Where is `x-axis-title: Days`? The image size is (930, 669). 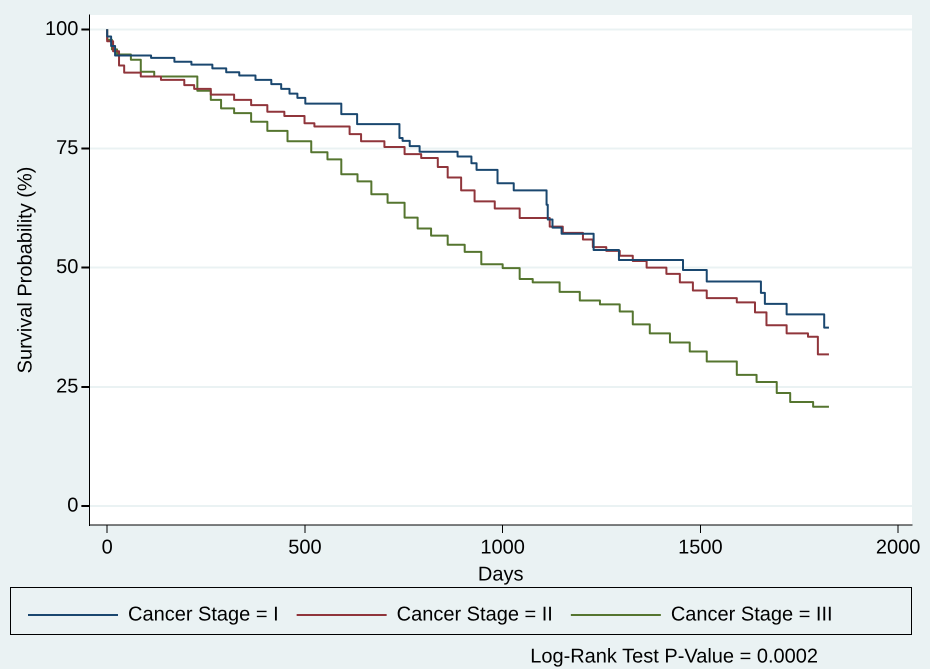 x-axis-title: Days is located at coordinates (501, 575).